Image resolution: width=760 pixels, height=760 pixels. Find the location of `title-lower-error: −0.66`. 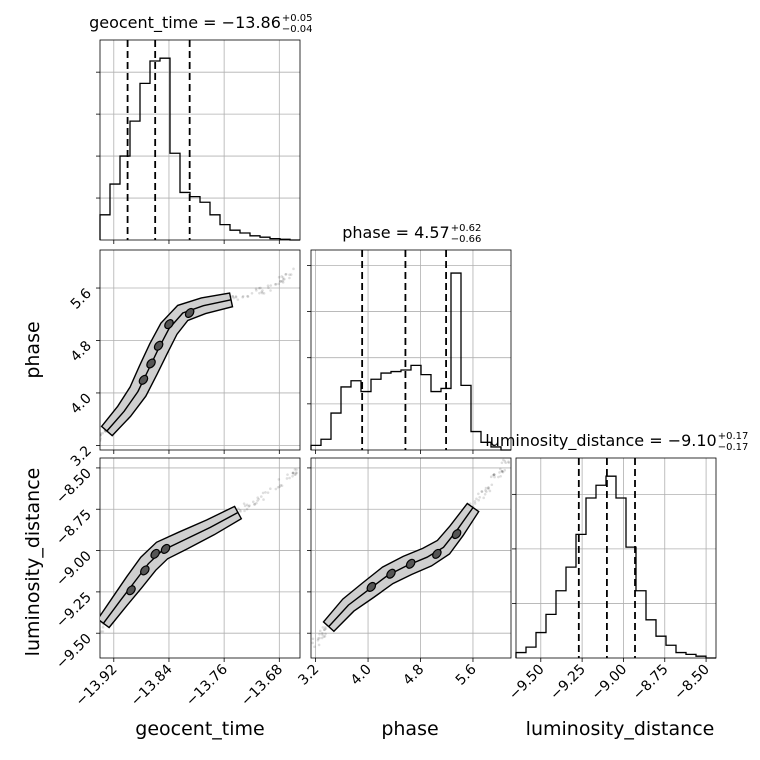

title-lower-error: −0.66 is located at coordinates (466, 239).